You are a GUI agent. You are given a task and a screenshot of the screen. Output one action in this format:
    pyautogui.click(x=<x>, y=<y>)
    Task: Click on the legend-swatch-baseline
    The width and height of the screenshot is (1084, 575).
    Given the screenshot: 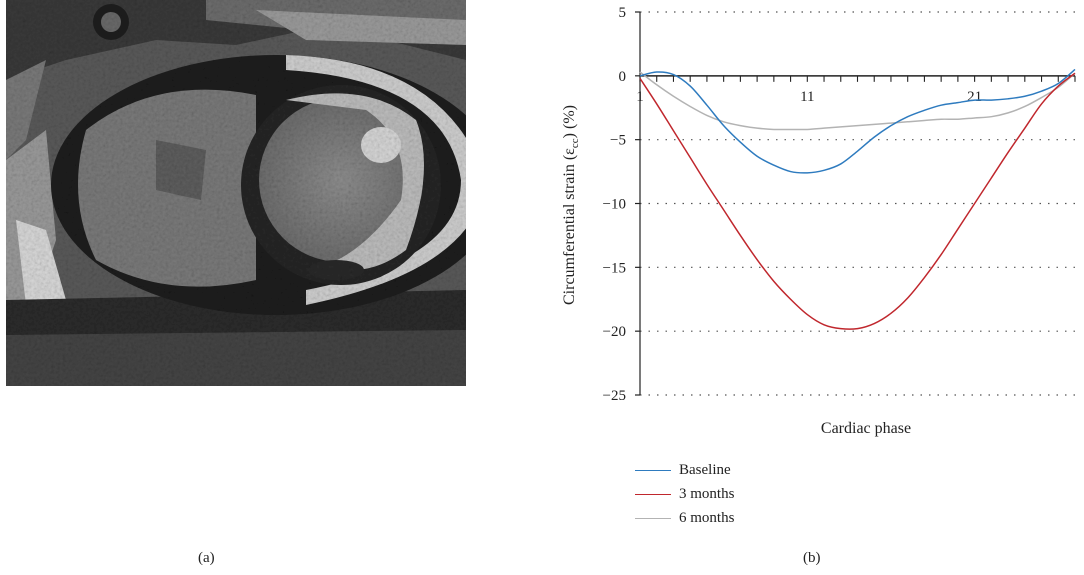 What is the action you would take?
    pyautogui.click(x=653, y=470)
    